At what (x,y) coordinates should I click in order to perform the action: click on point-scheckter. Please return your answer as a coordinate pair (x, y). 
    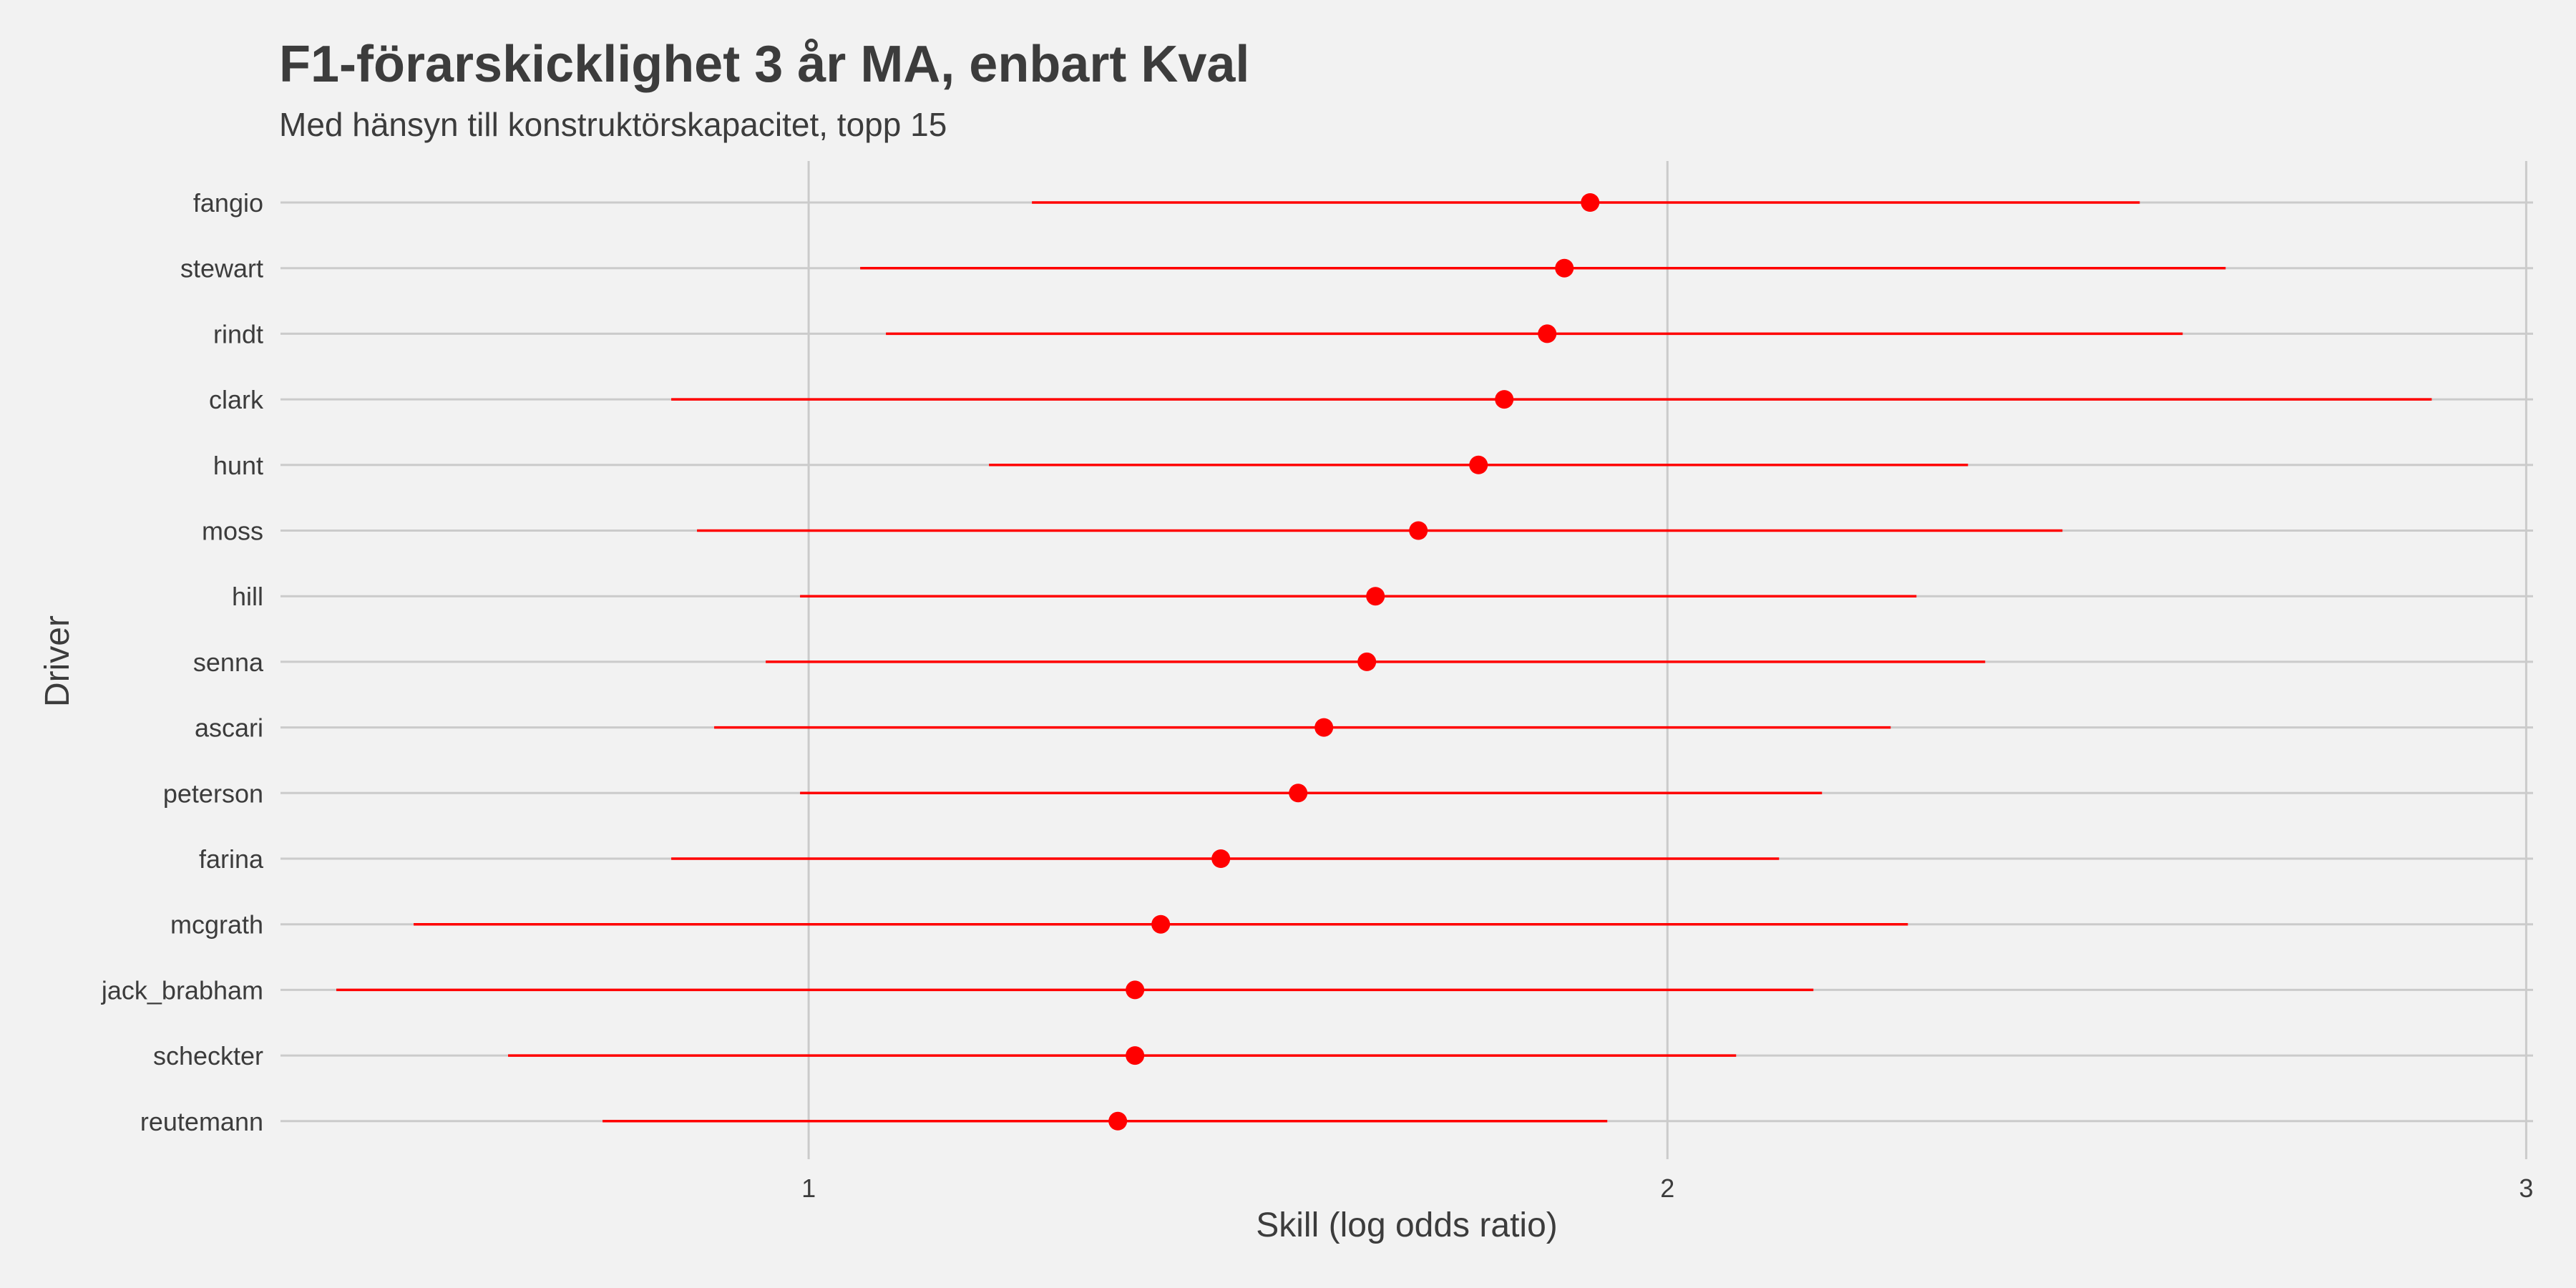
    Looking at the image, I should click on (1135, 1055).